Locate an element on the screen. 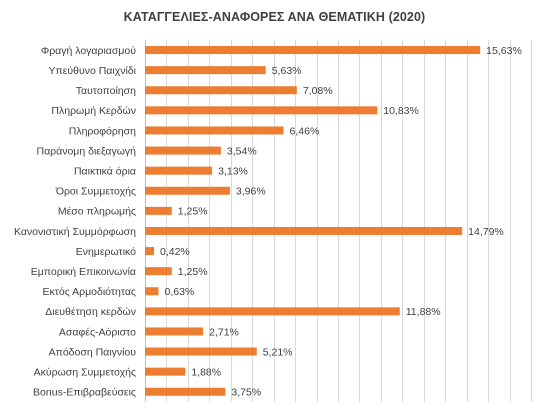 The image size is (549, 412). data-label: 6,46% is located at coordinates (305, 131).